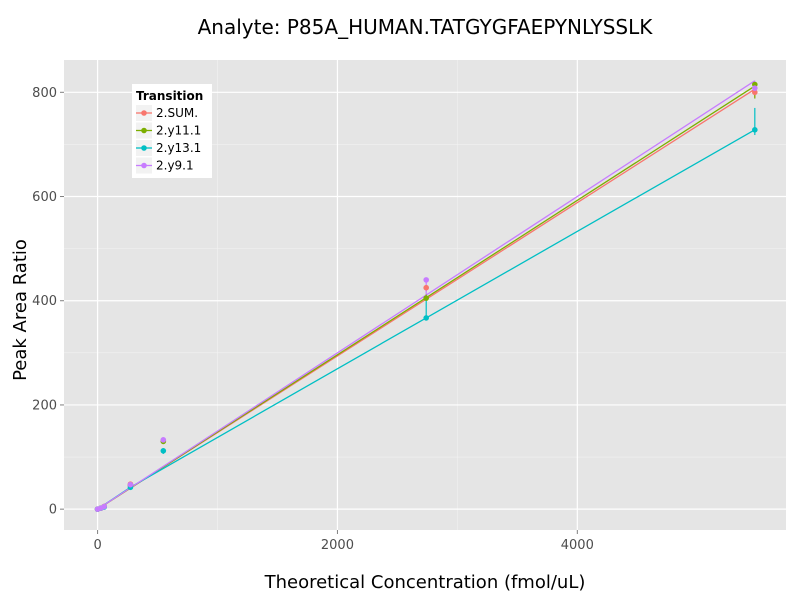 The image size is (800, 600). What do you see at coordinates (44, 197) in the screenshot?
I see `y-tick-label: 600` at bounding box center [44, 197].